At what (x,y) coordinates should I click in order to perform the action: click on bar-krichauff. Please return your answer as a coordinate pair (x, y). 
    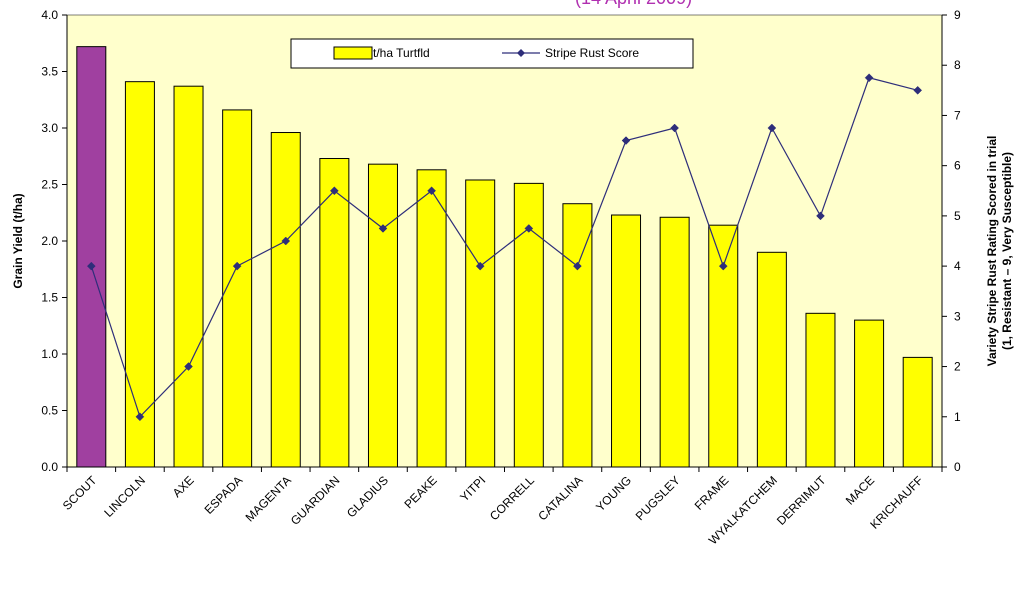
    Looking at the image, I should click on (917, 412).